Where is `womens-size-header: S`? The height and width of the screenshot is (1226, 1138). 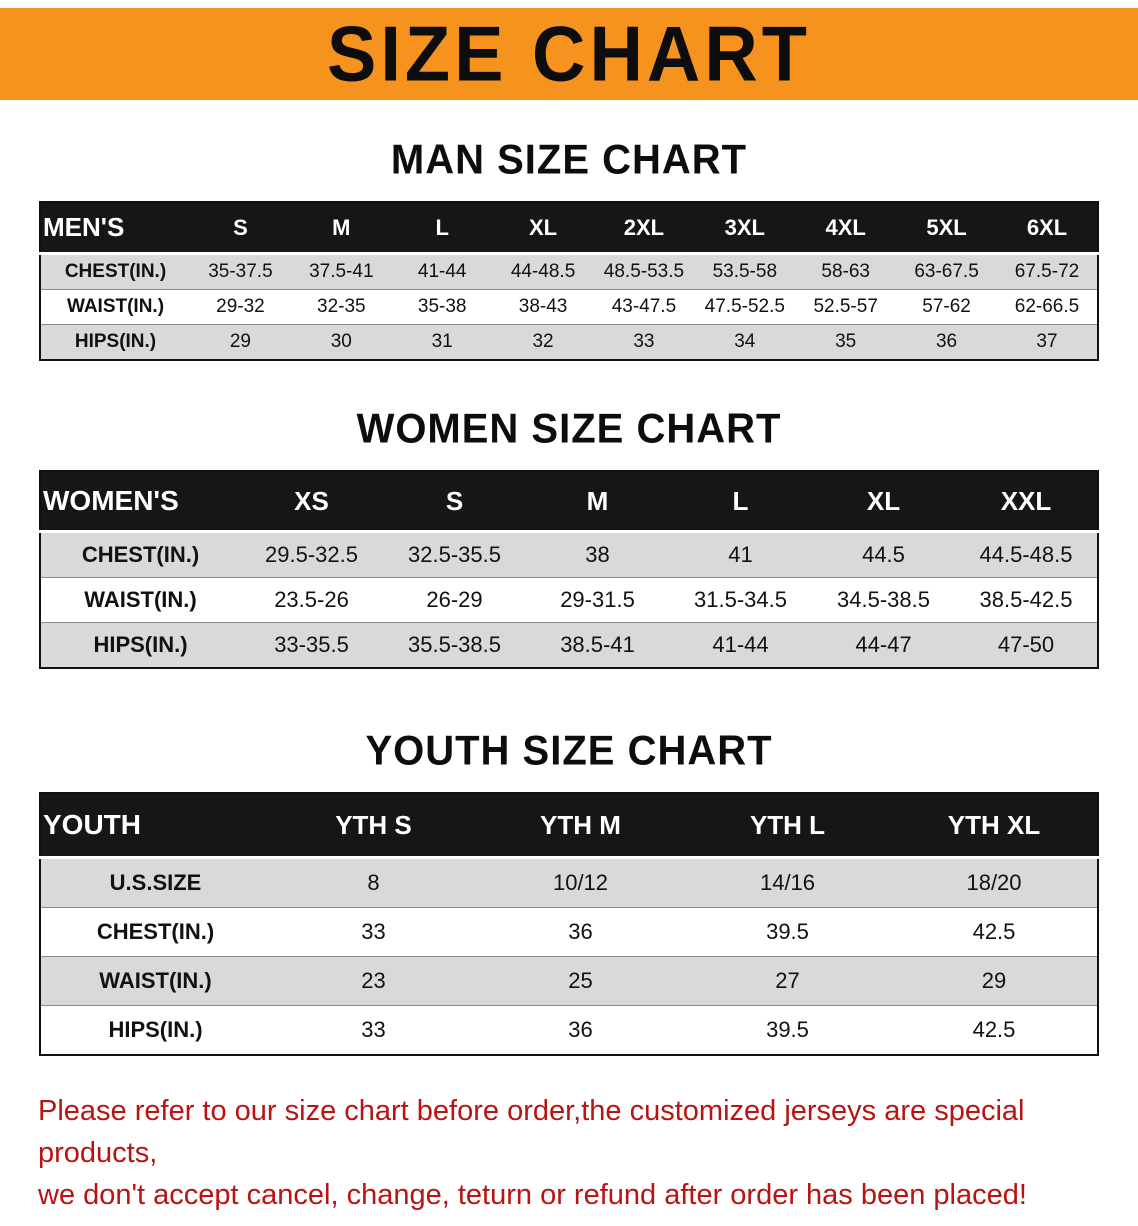 womens-size-header: S is located at coordinates (454, 502).